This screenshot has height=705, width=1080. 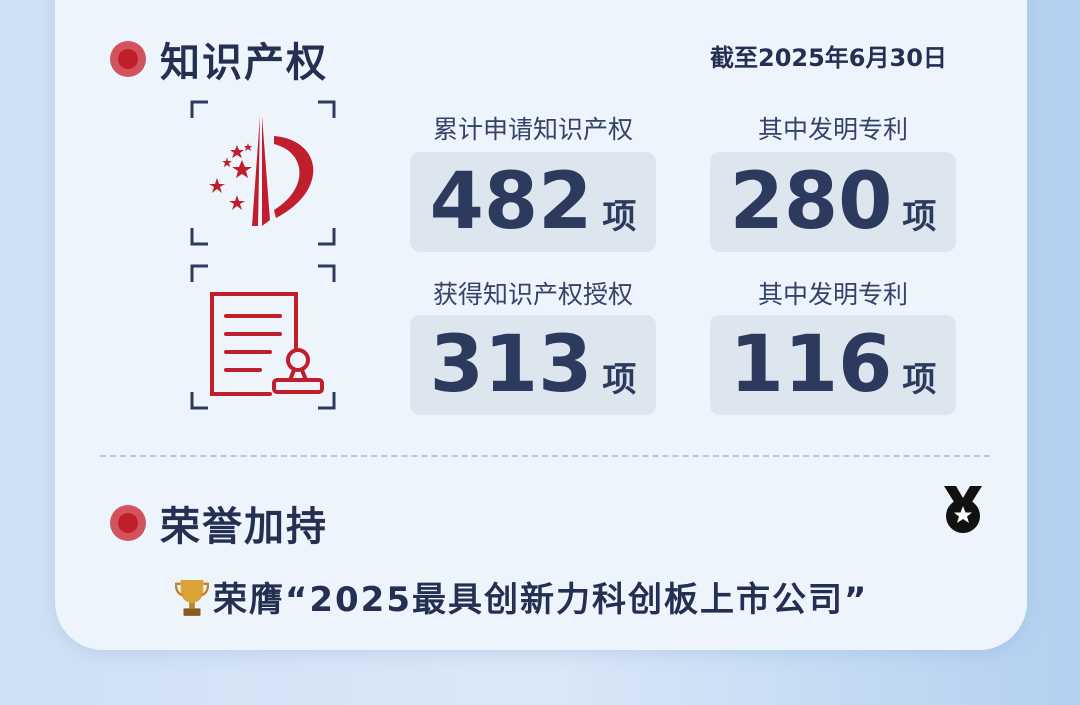 I want to click on stat-box-invention-applications: 280 项, so click(x=833, y=202).